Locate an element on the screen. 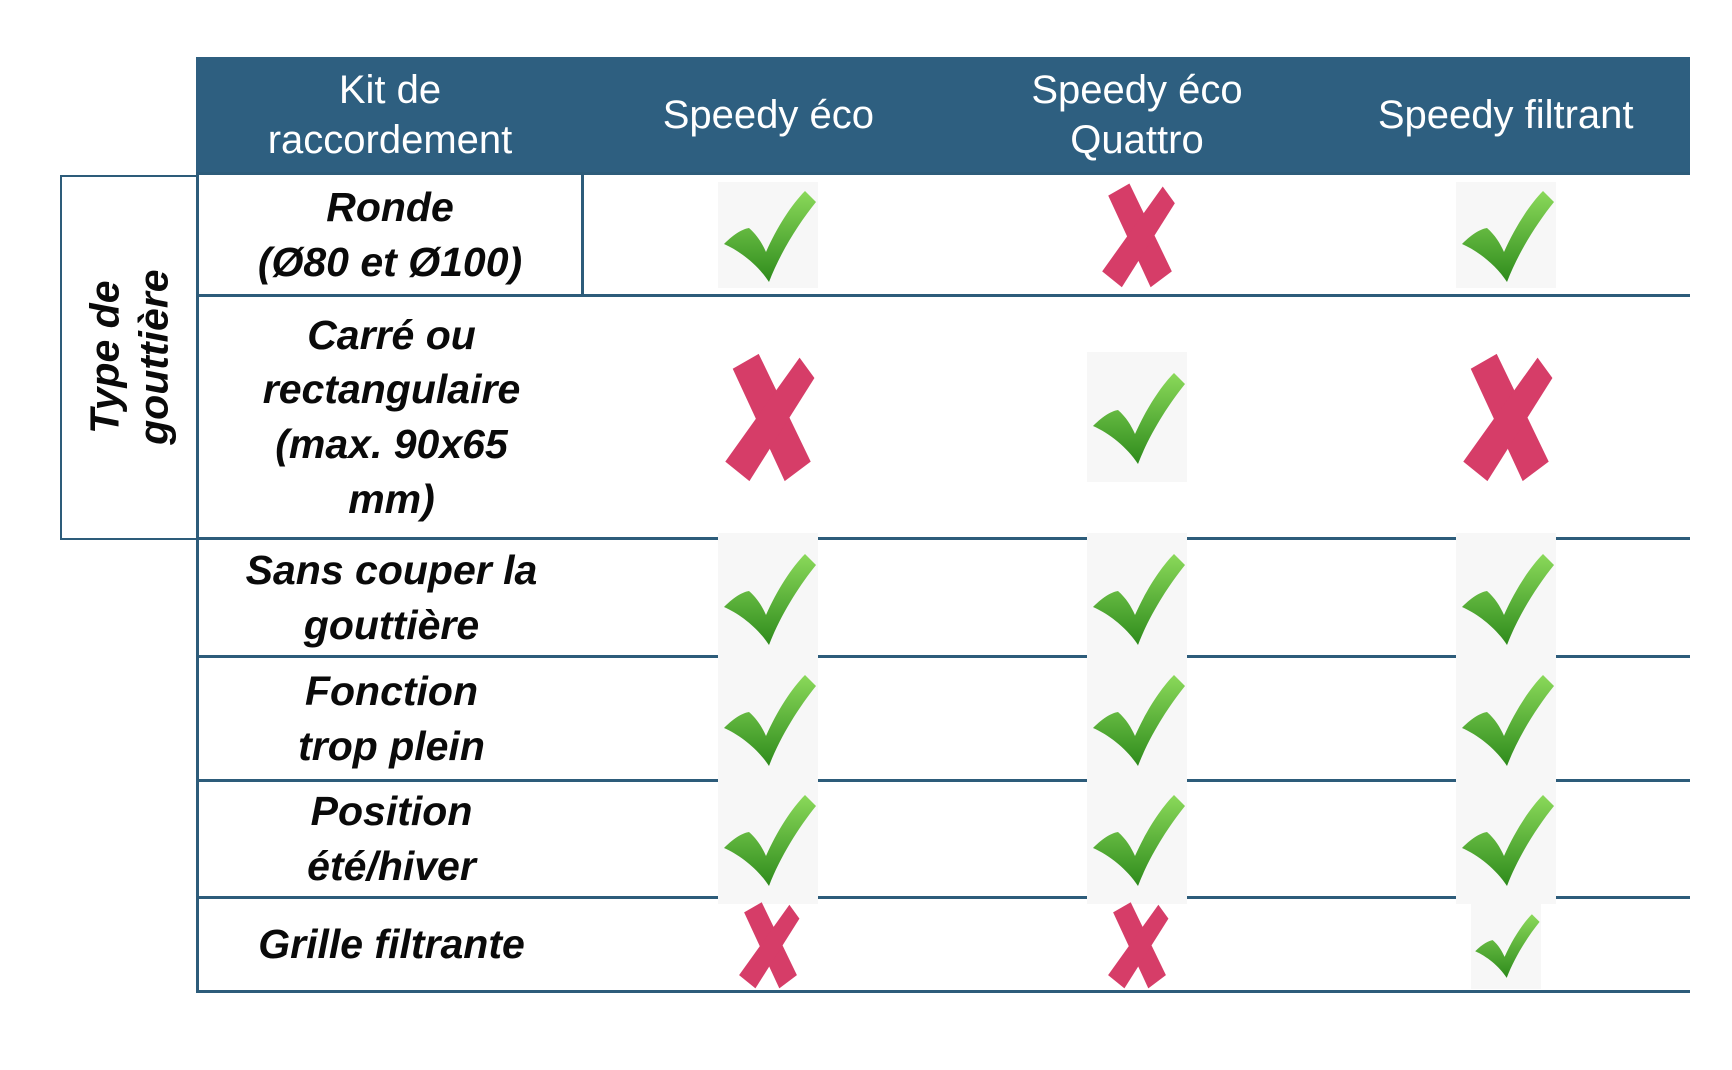 This screenshot has height=1070, width=1732. row-label: Grille filtrante is located at coordinates (391, 944).